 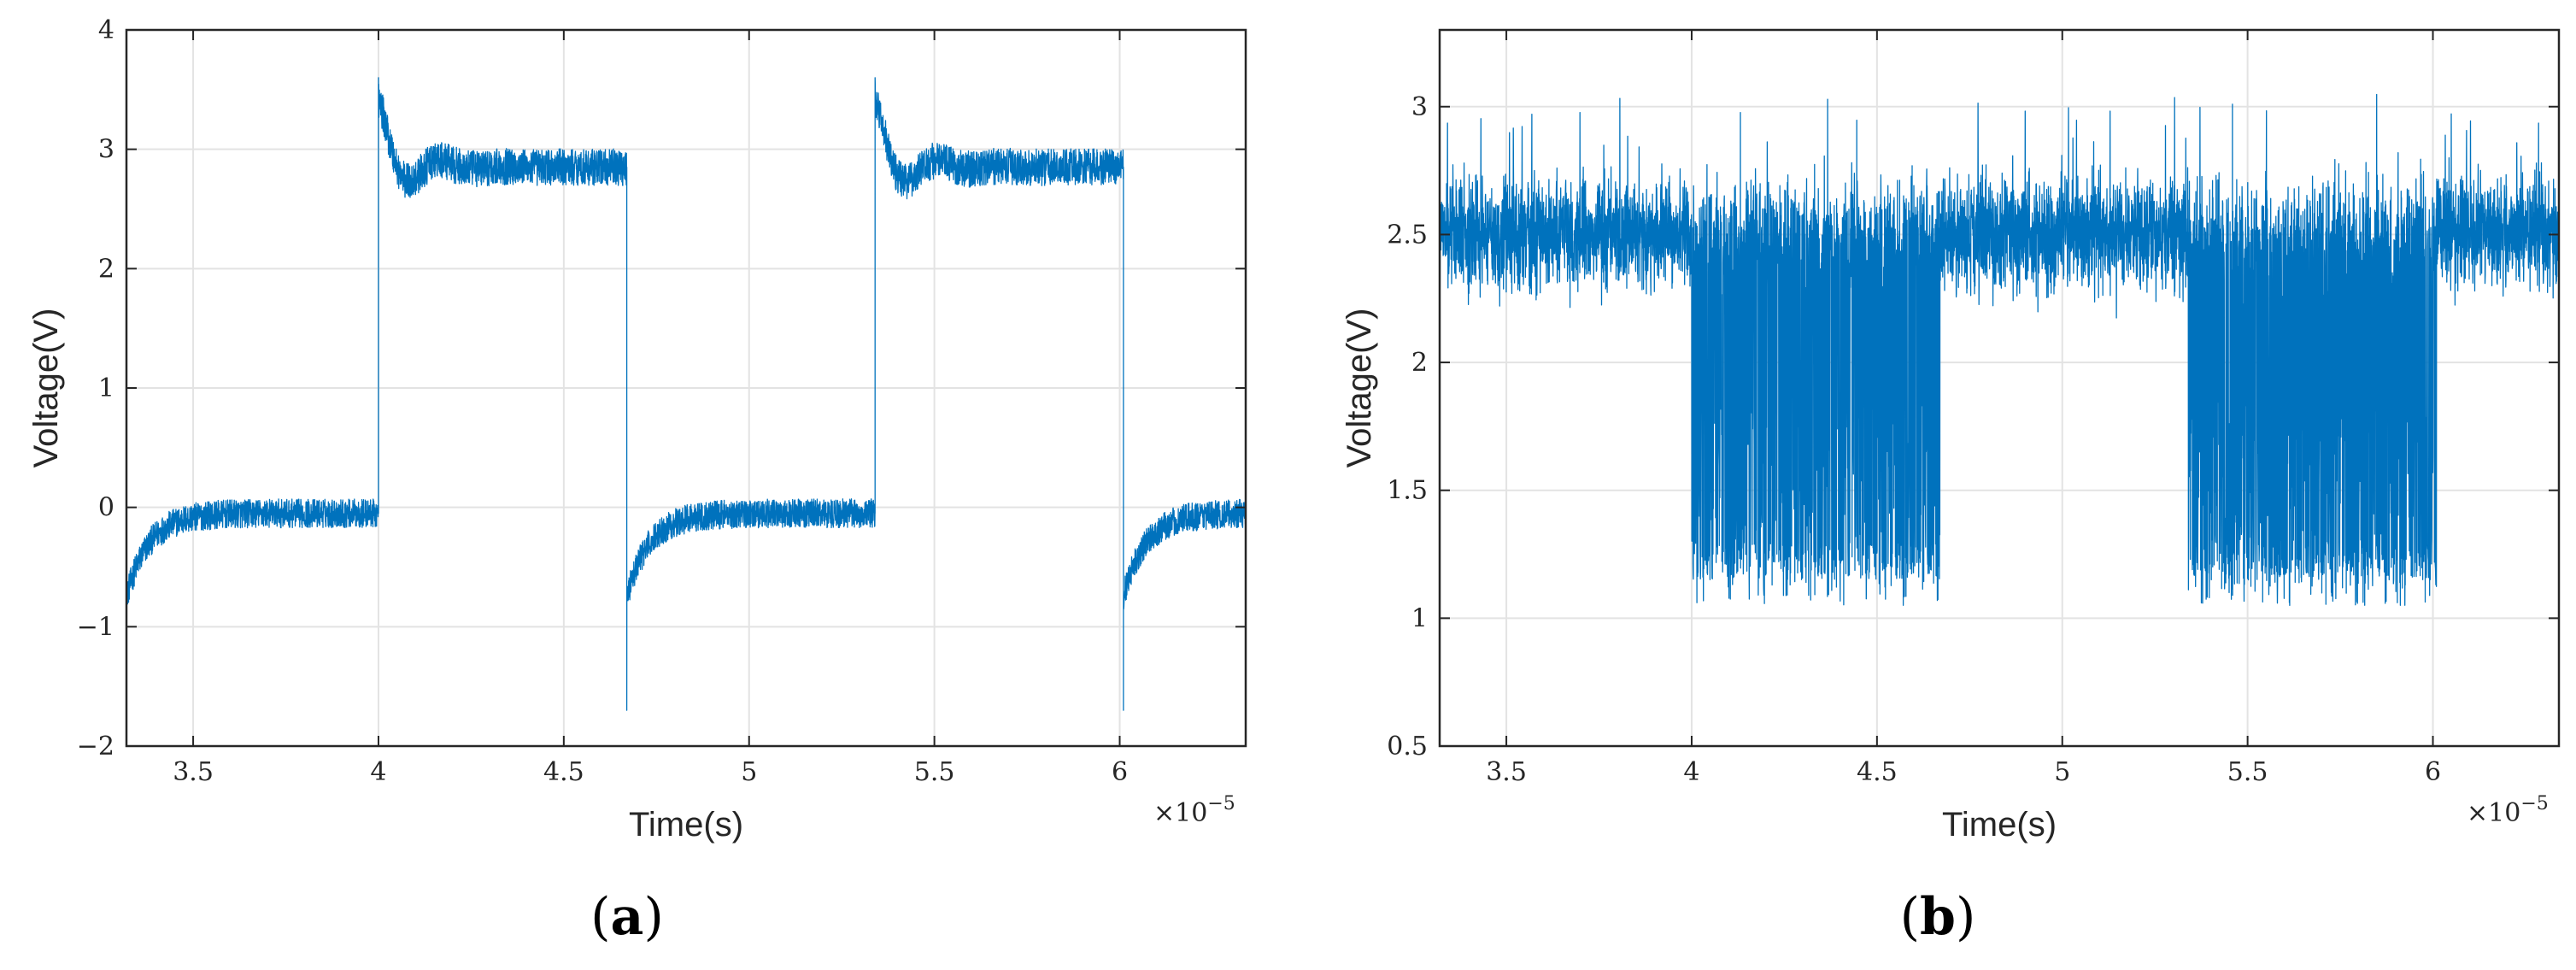 What do you see at coordinates (95, 746) in the screenshot?
I see `y-tick-label: −2` at bounding box center [95, 746].